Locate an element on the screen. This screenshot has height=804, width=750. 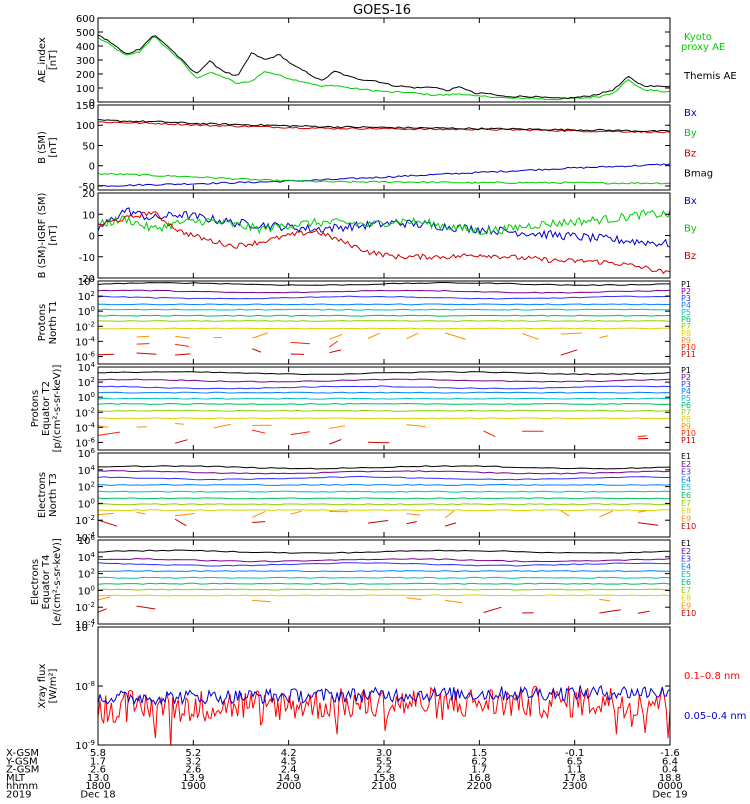
panel-1: 0 100 200 300 400 500 600 AE_index[nT] is located at coordinates (354, 61).